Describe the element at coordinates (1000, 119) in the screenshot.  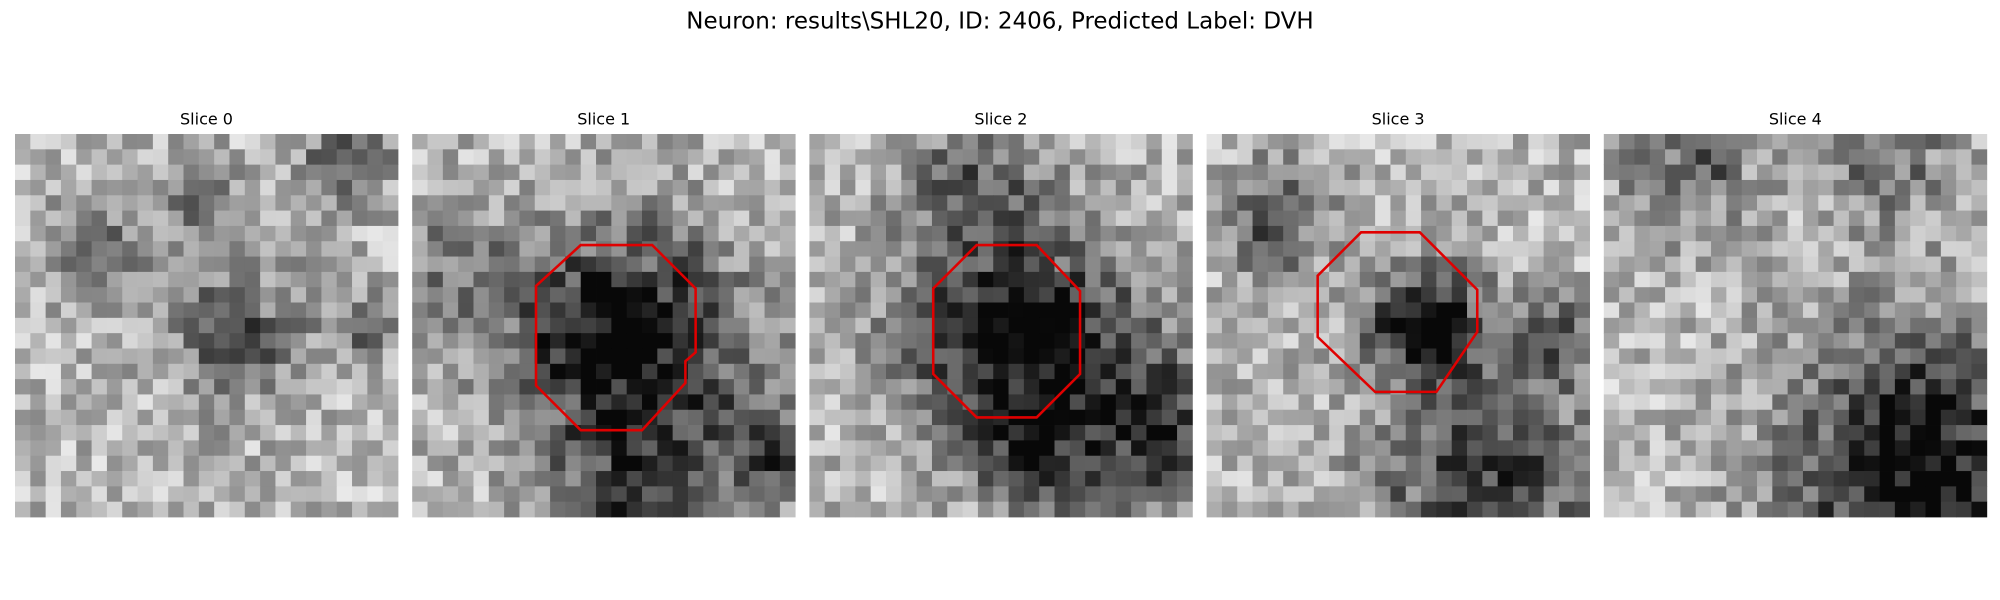
I see `panel-title: Slice 2` at that location.